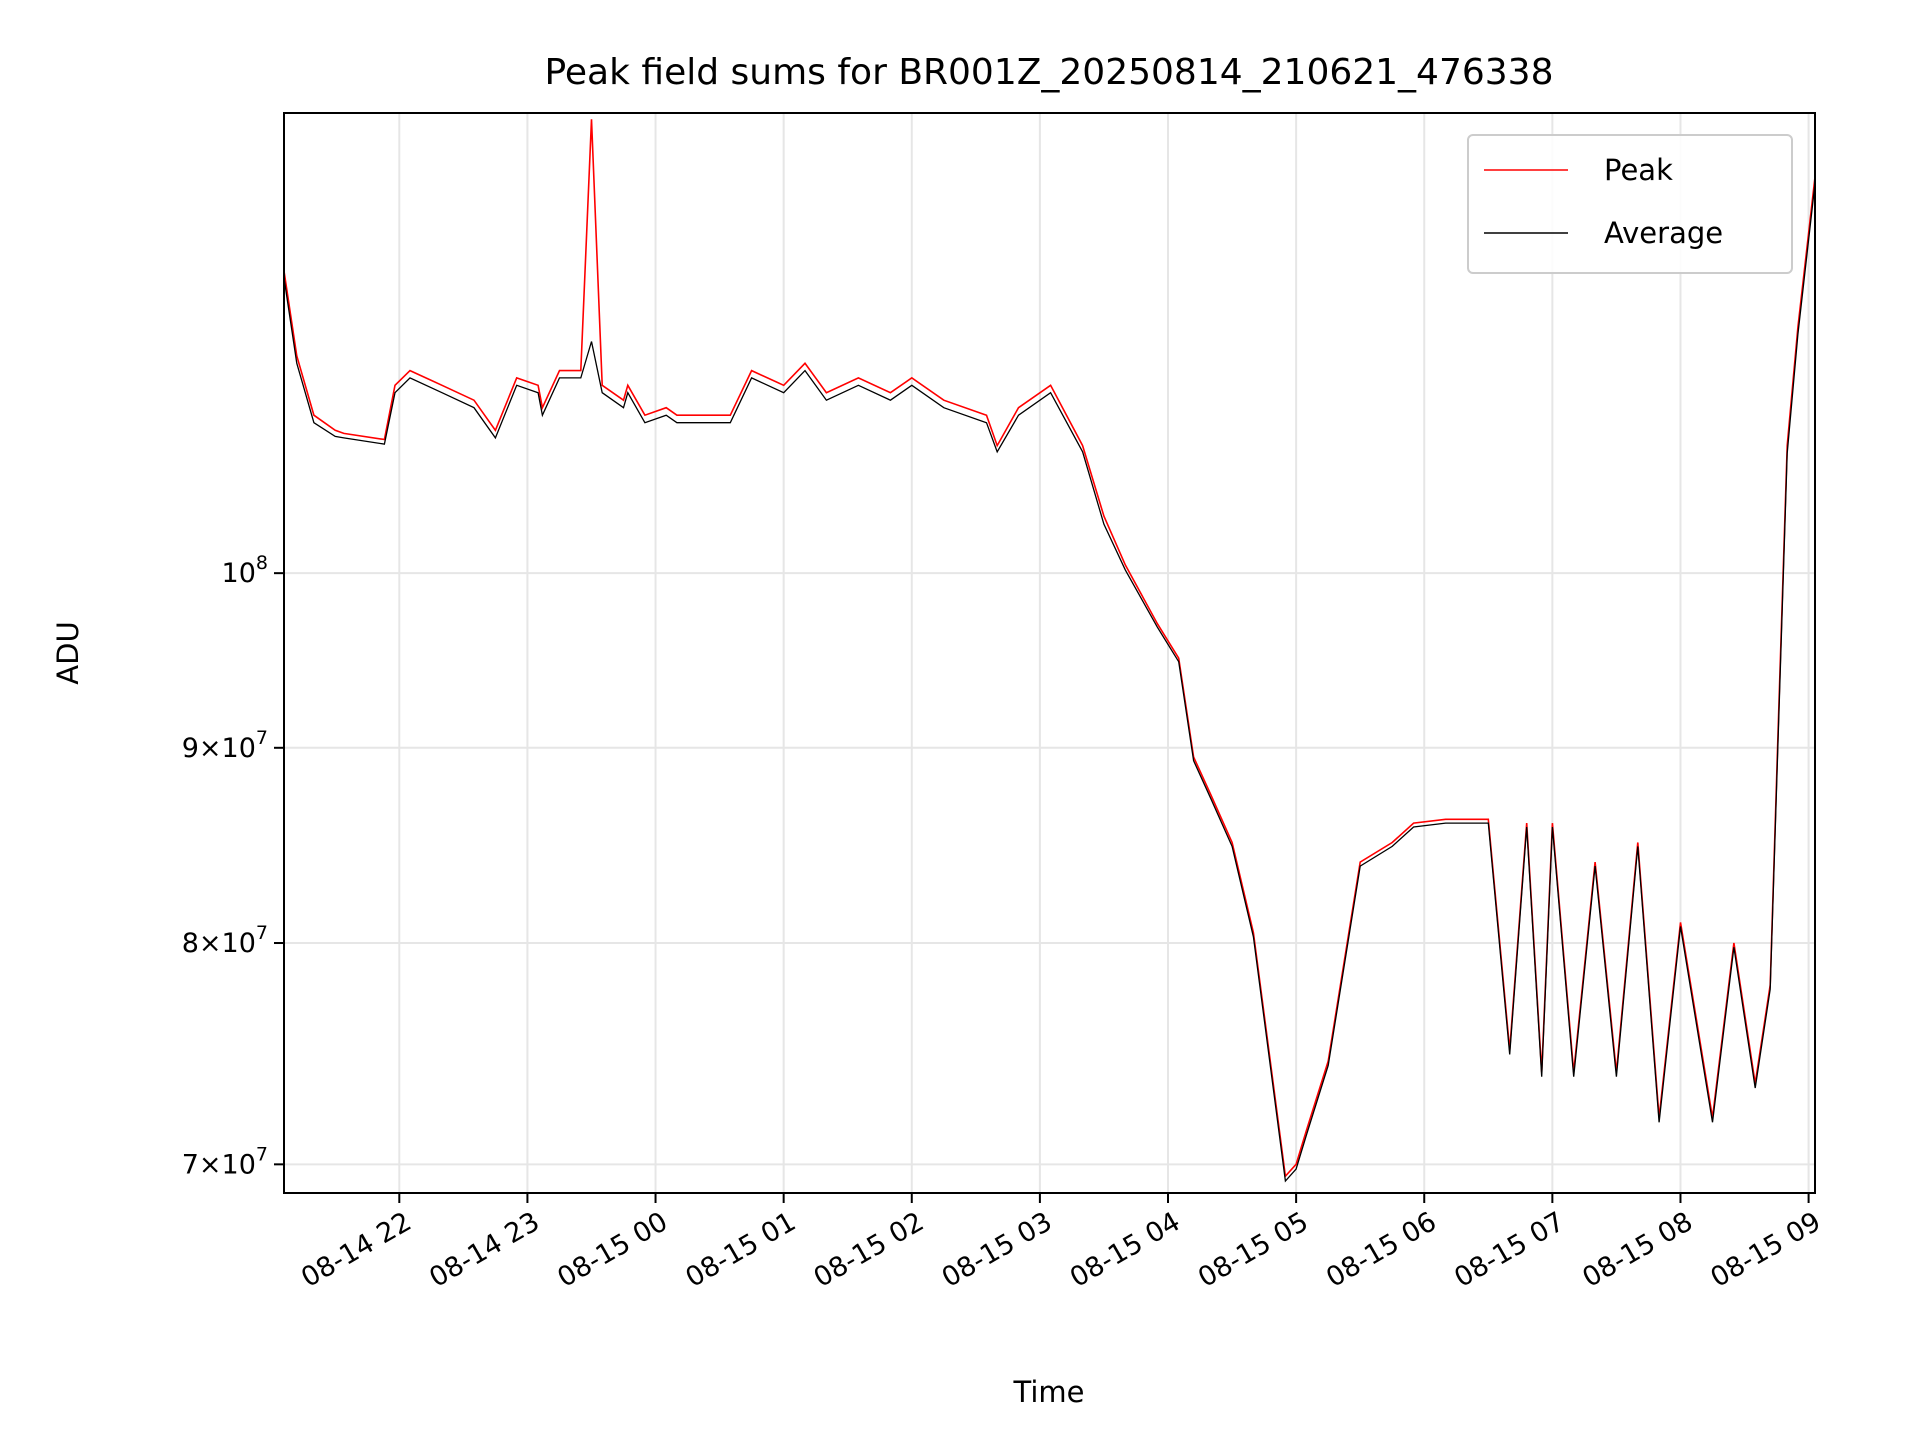 This screenshot has width=1920, height=1440. What do you see at coordinates (1638, 170) in the screenshot?
I see `legend-label-peak: Peak` at bounding box center [1638, 170].